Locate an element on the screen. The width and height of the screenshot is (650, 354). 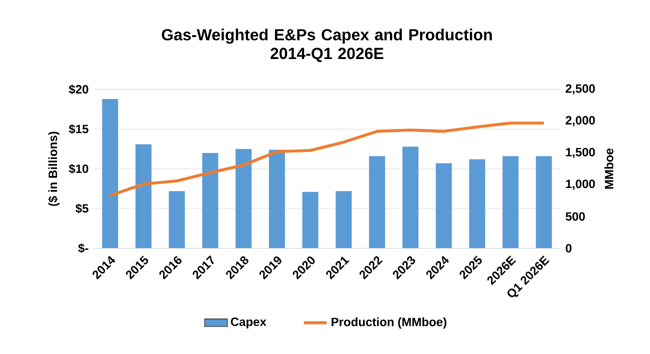
y-tick-label: $5 is located at coordinates (82, 209).